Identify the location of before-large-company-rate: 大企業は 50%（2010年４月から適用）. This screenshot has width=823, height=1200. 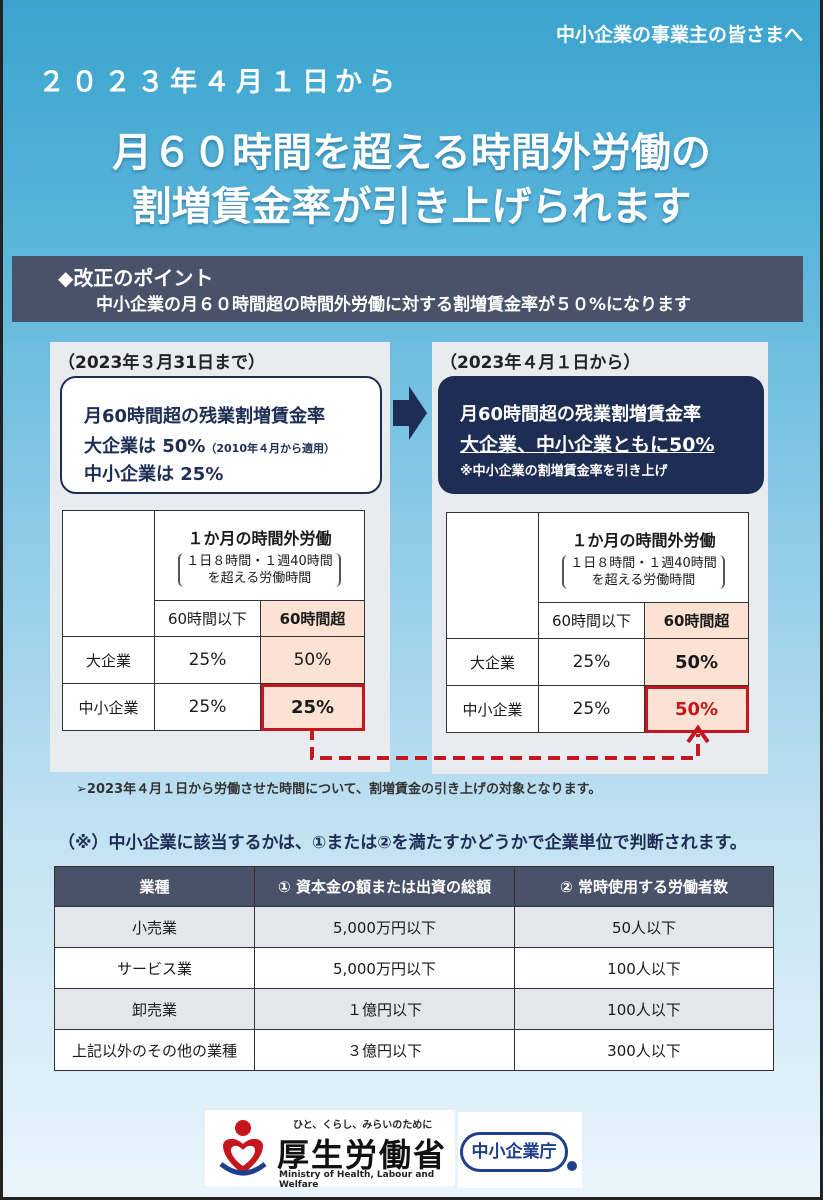
(209, 445).